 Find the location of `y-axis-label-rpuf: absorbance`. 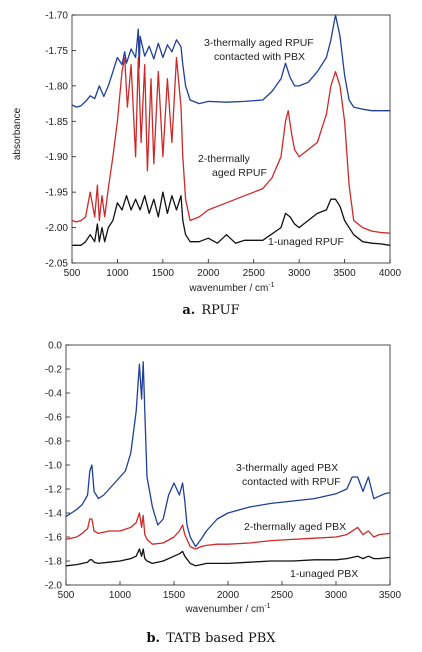

y-axis-label-rpuf: absorbance is located at coordinates (17, 133).